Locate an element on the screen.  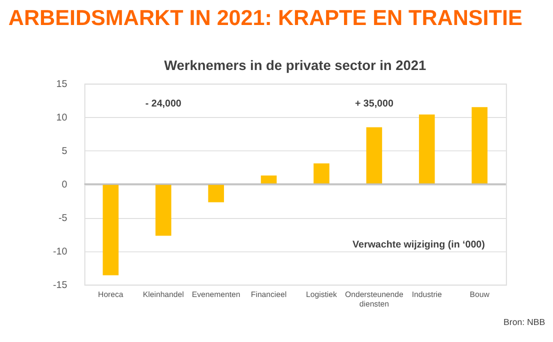
y-tick-label: -5 is located at coordinates (63, 218).